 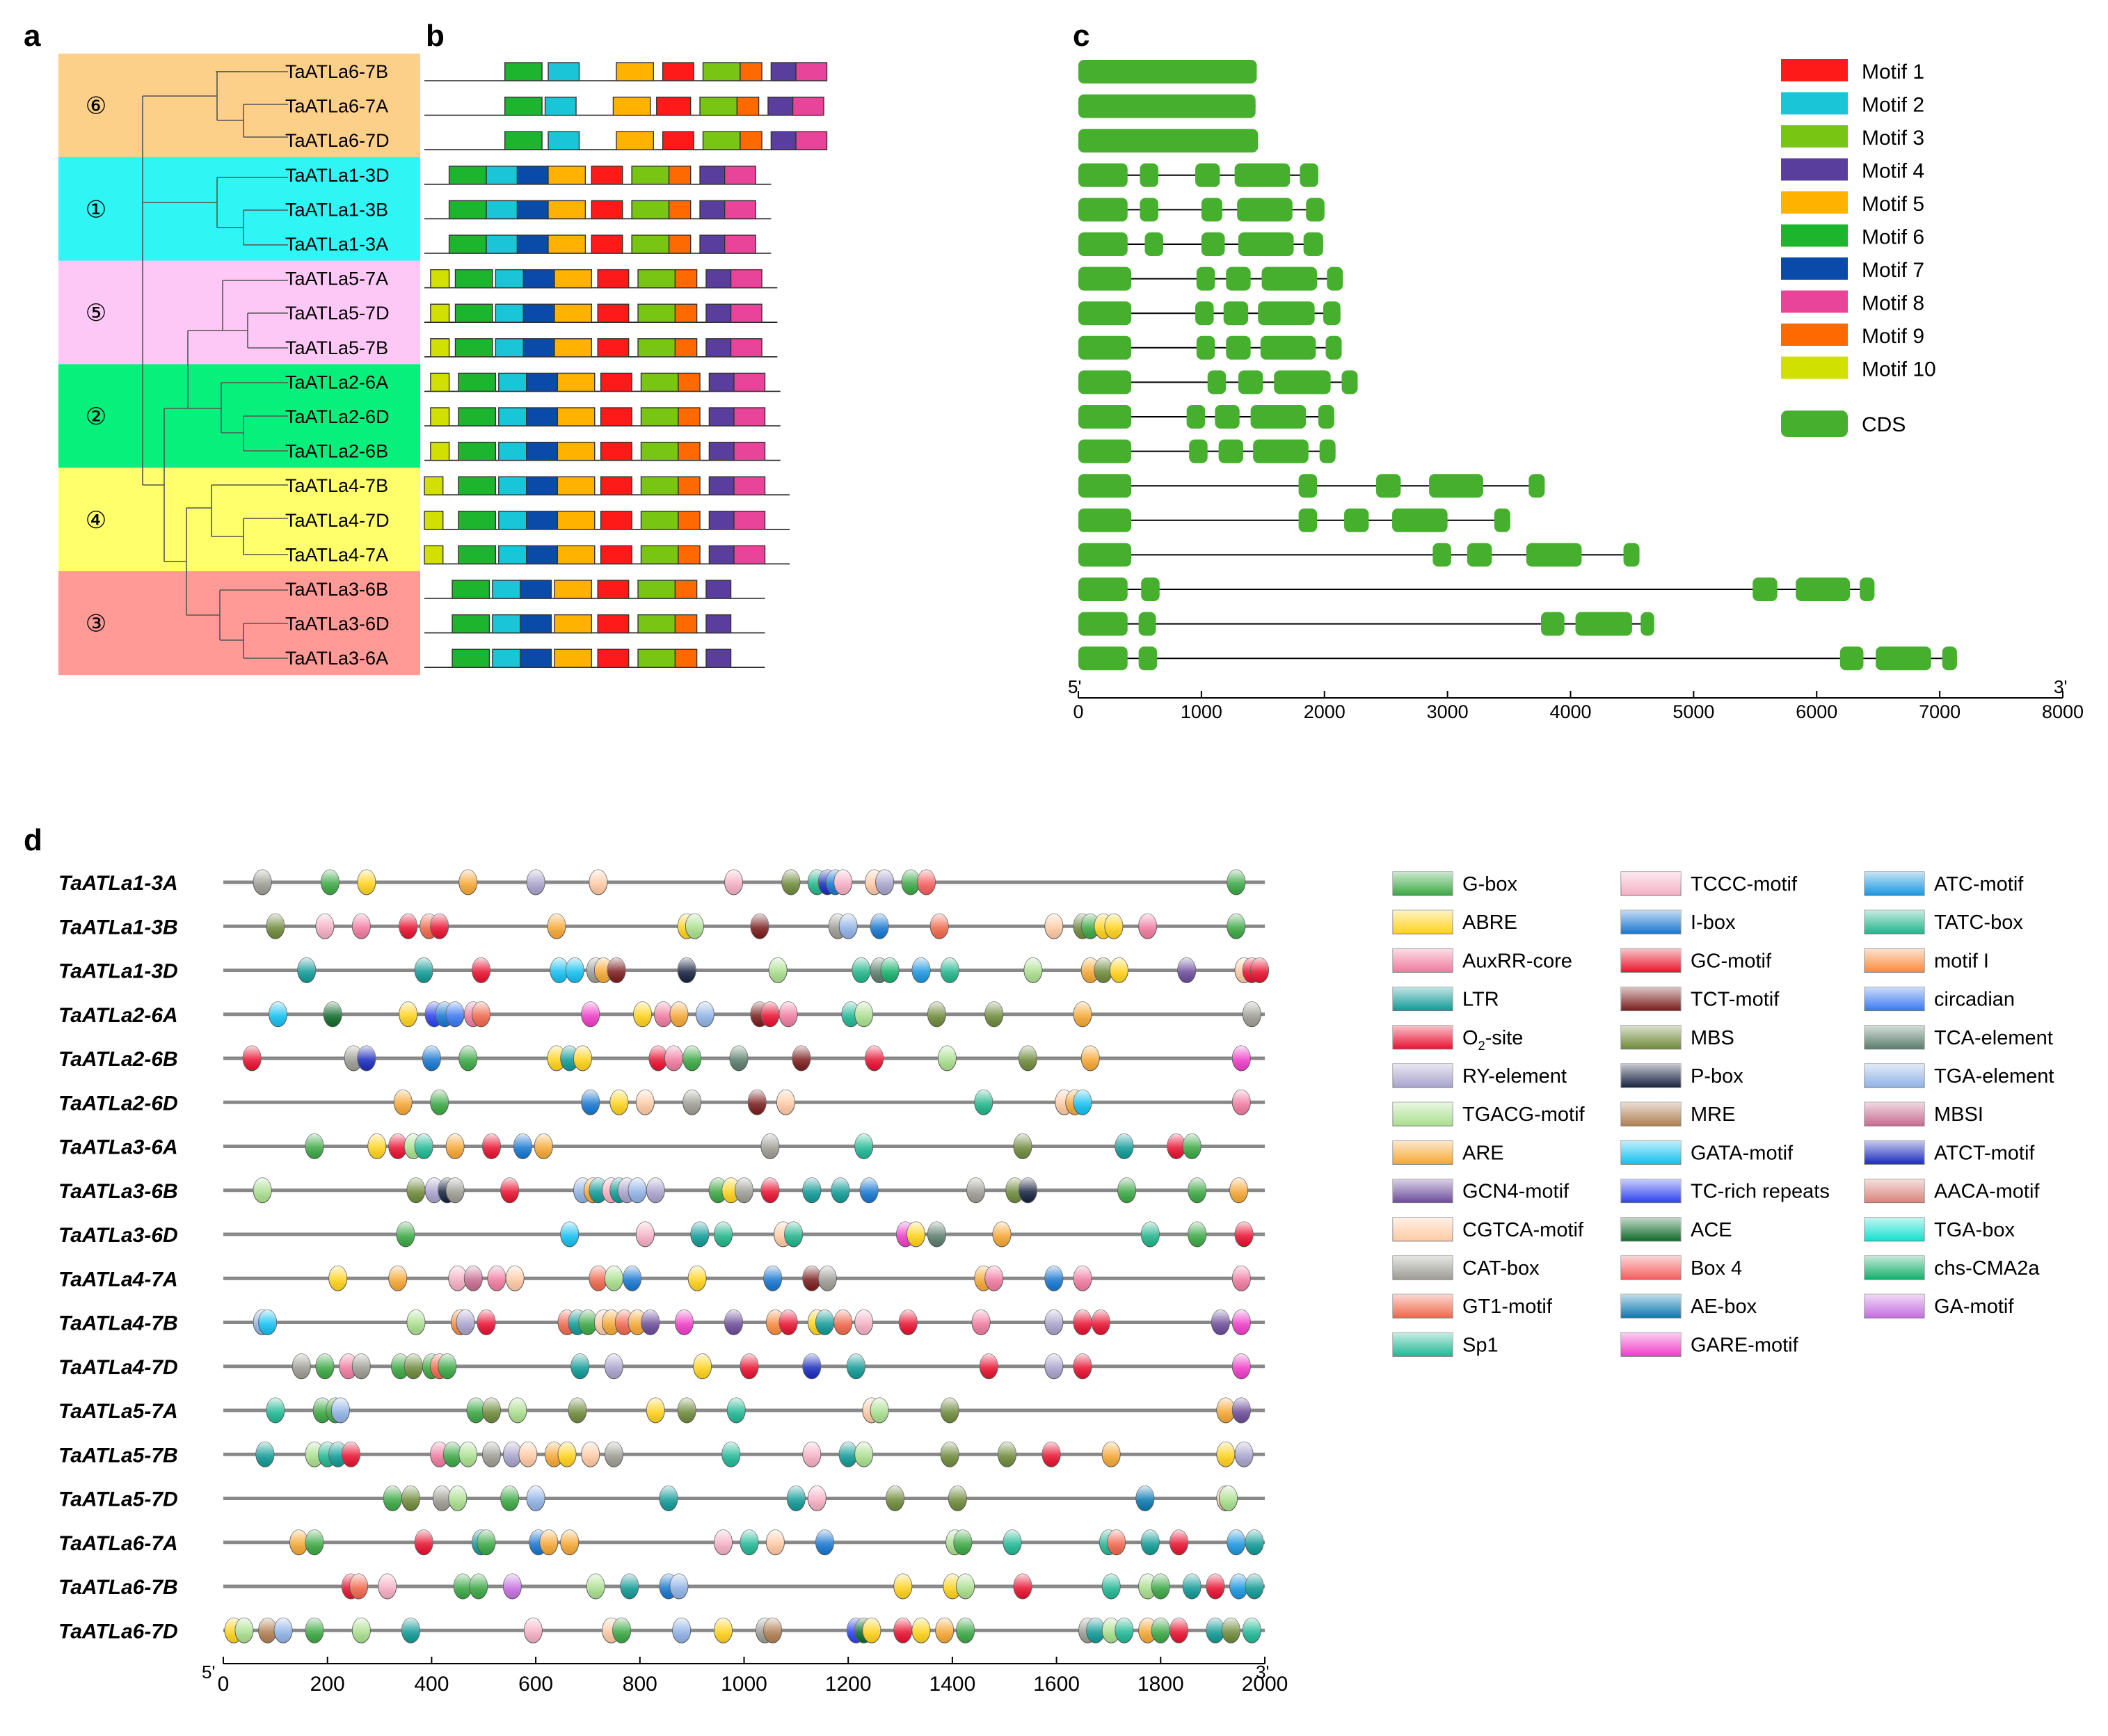 What do you see at coordinates (1490, 884) in the screenshot?
I see `legend-label-main: G-box` at bounding box center [1490, 884].